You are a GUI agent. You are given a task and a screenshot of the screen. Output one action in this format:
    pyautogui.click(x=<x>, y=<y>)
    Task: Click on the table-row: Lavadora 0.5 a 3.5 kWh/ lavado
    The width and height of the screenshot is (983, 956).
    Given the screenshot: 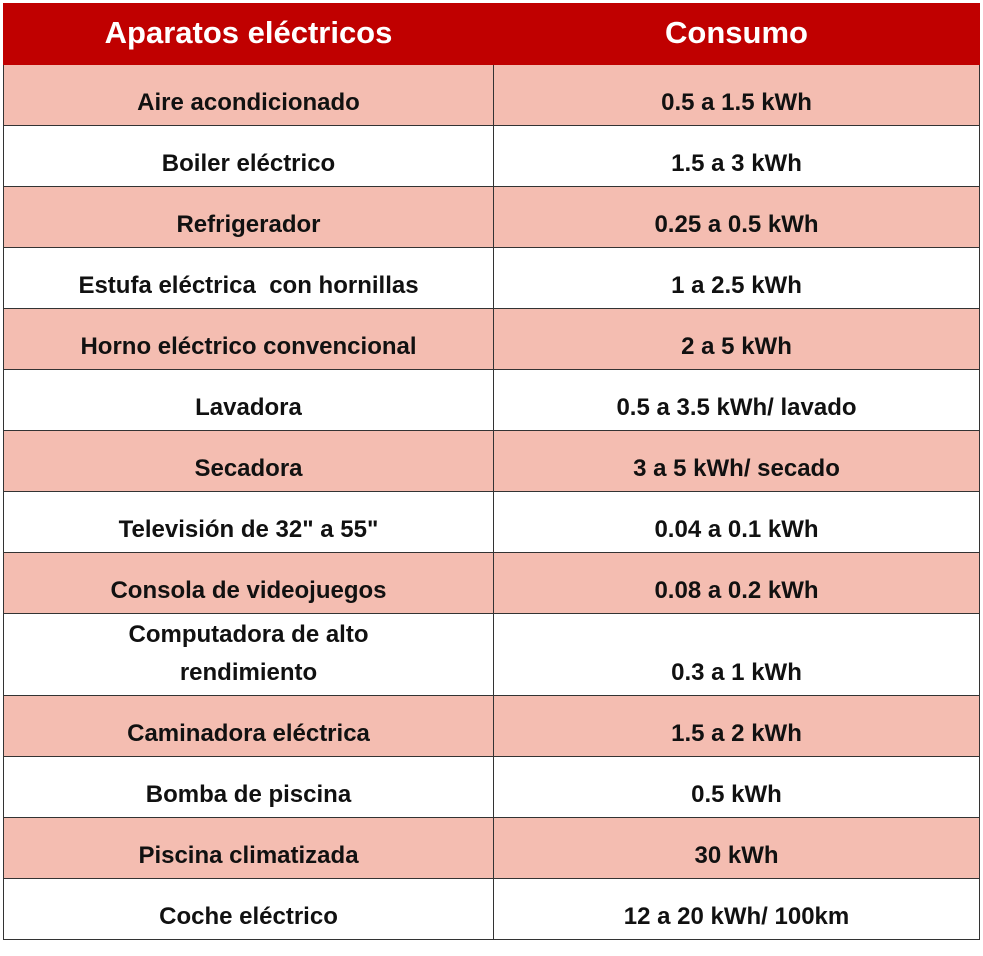 What is the action you would take?
    pyautogui.click(x=491, y=400)
    